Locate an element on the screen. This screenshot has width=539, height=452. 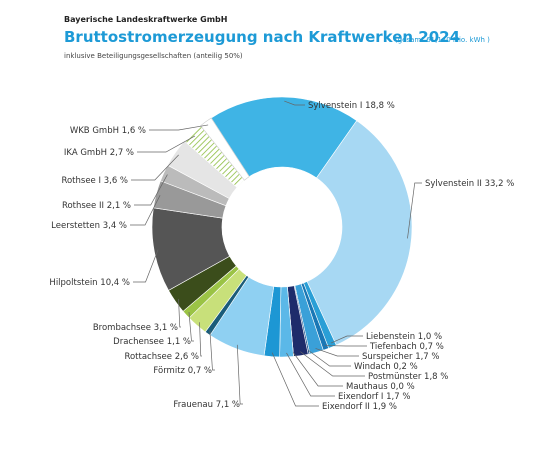
category-name: Surspeicher is located at coordinates (387, 357).